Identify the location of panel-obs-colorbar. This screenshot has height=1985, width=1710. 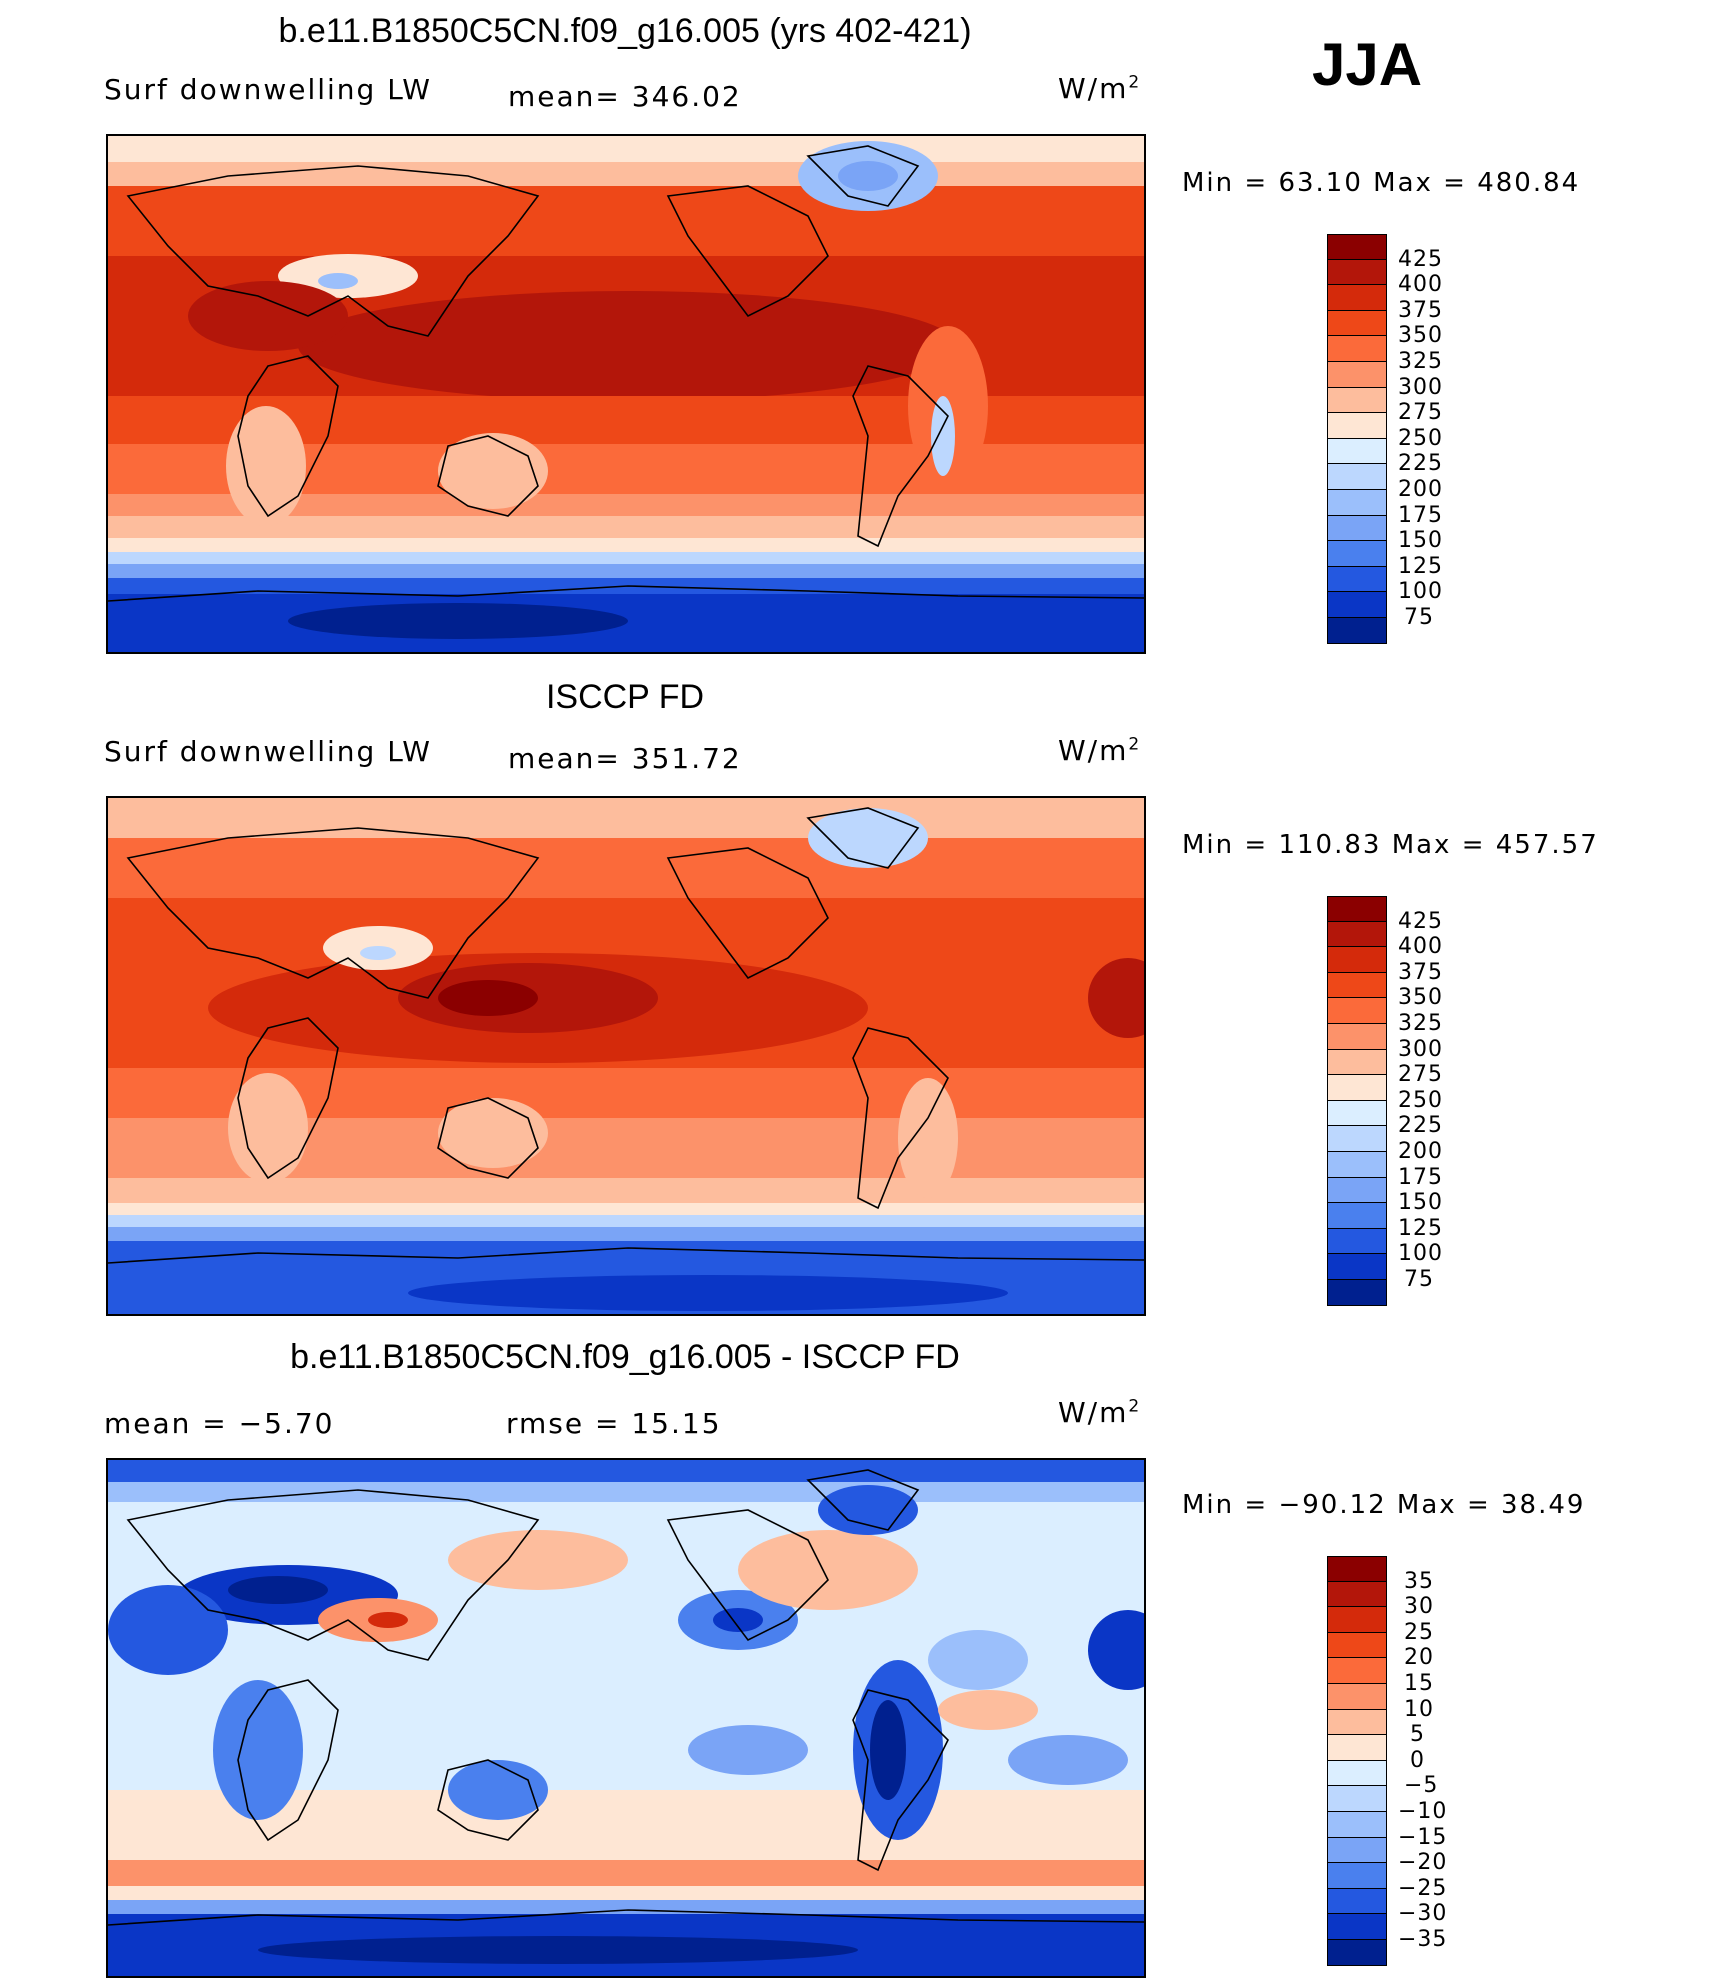
(1358, 1101).